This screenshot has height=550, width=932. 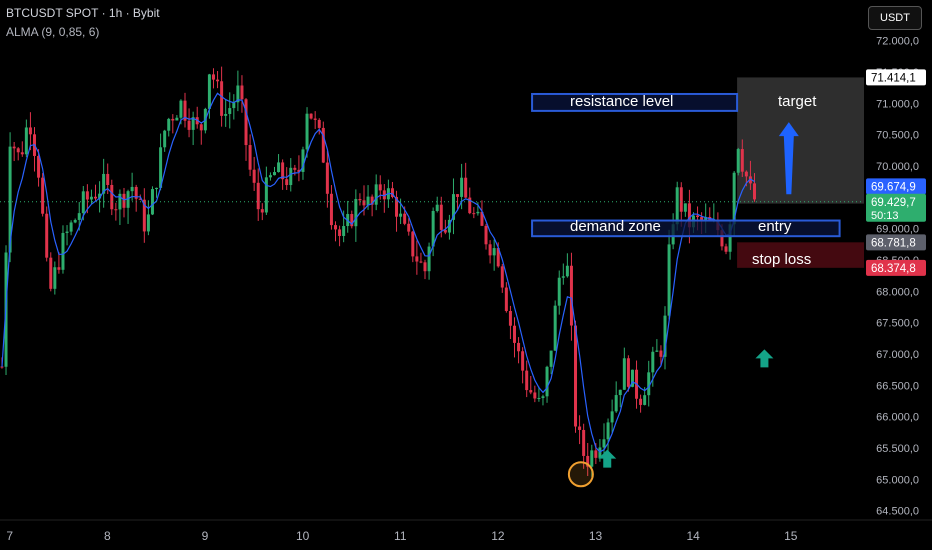 What do you see at coordinates (788, 158) in the screenshot?
I see `projection-arrow-icon` at bounding box center [788, 158].